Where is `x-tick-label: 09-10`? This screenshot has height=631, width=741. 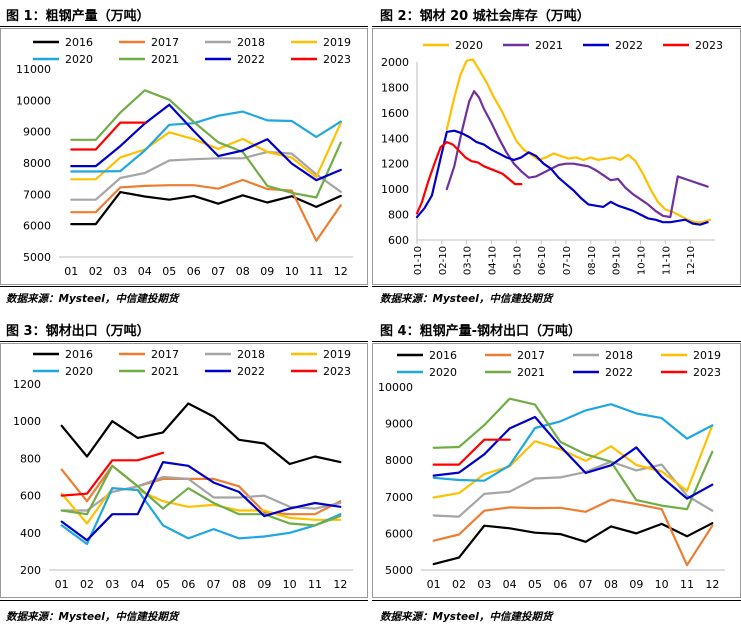 x-tick-label: 09-10 is located at coordinates (617, 260).